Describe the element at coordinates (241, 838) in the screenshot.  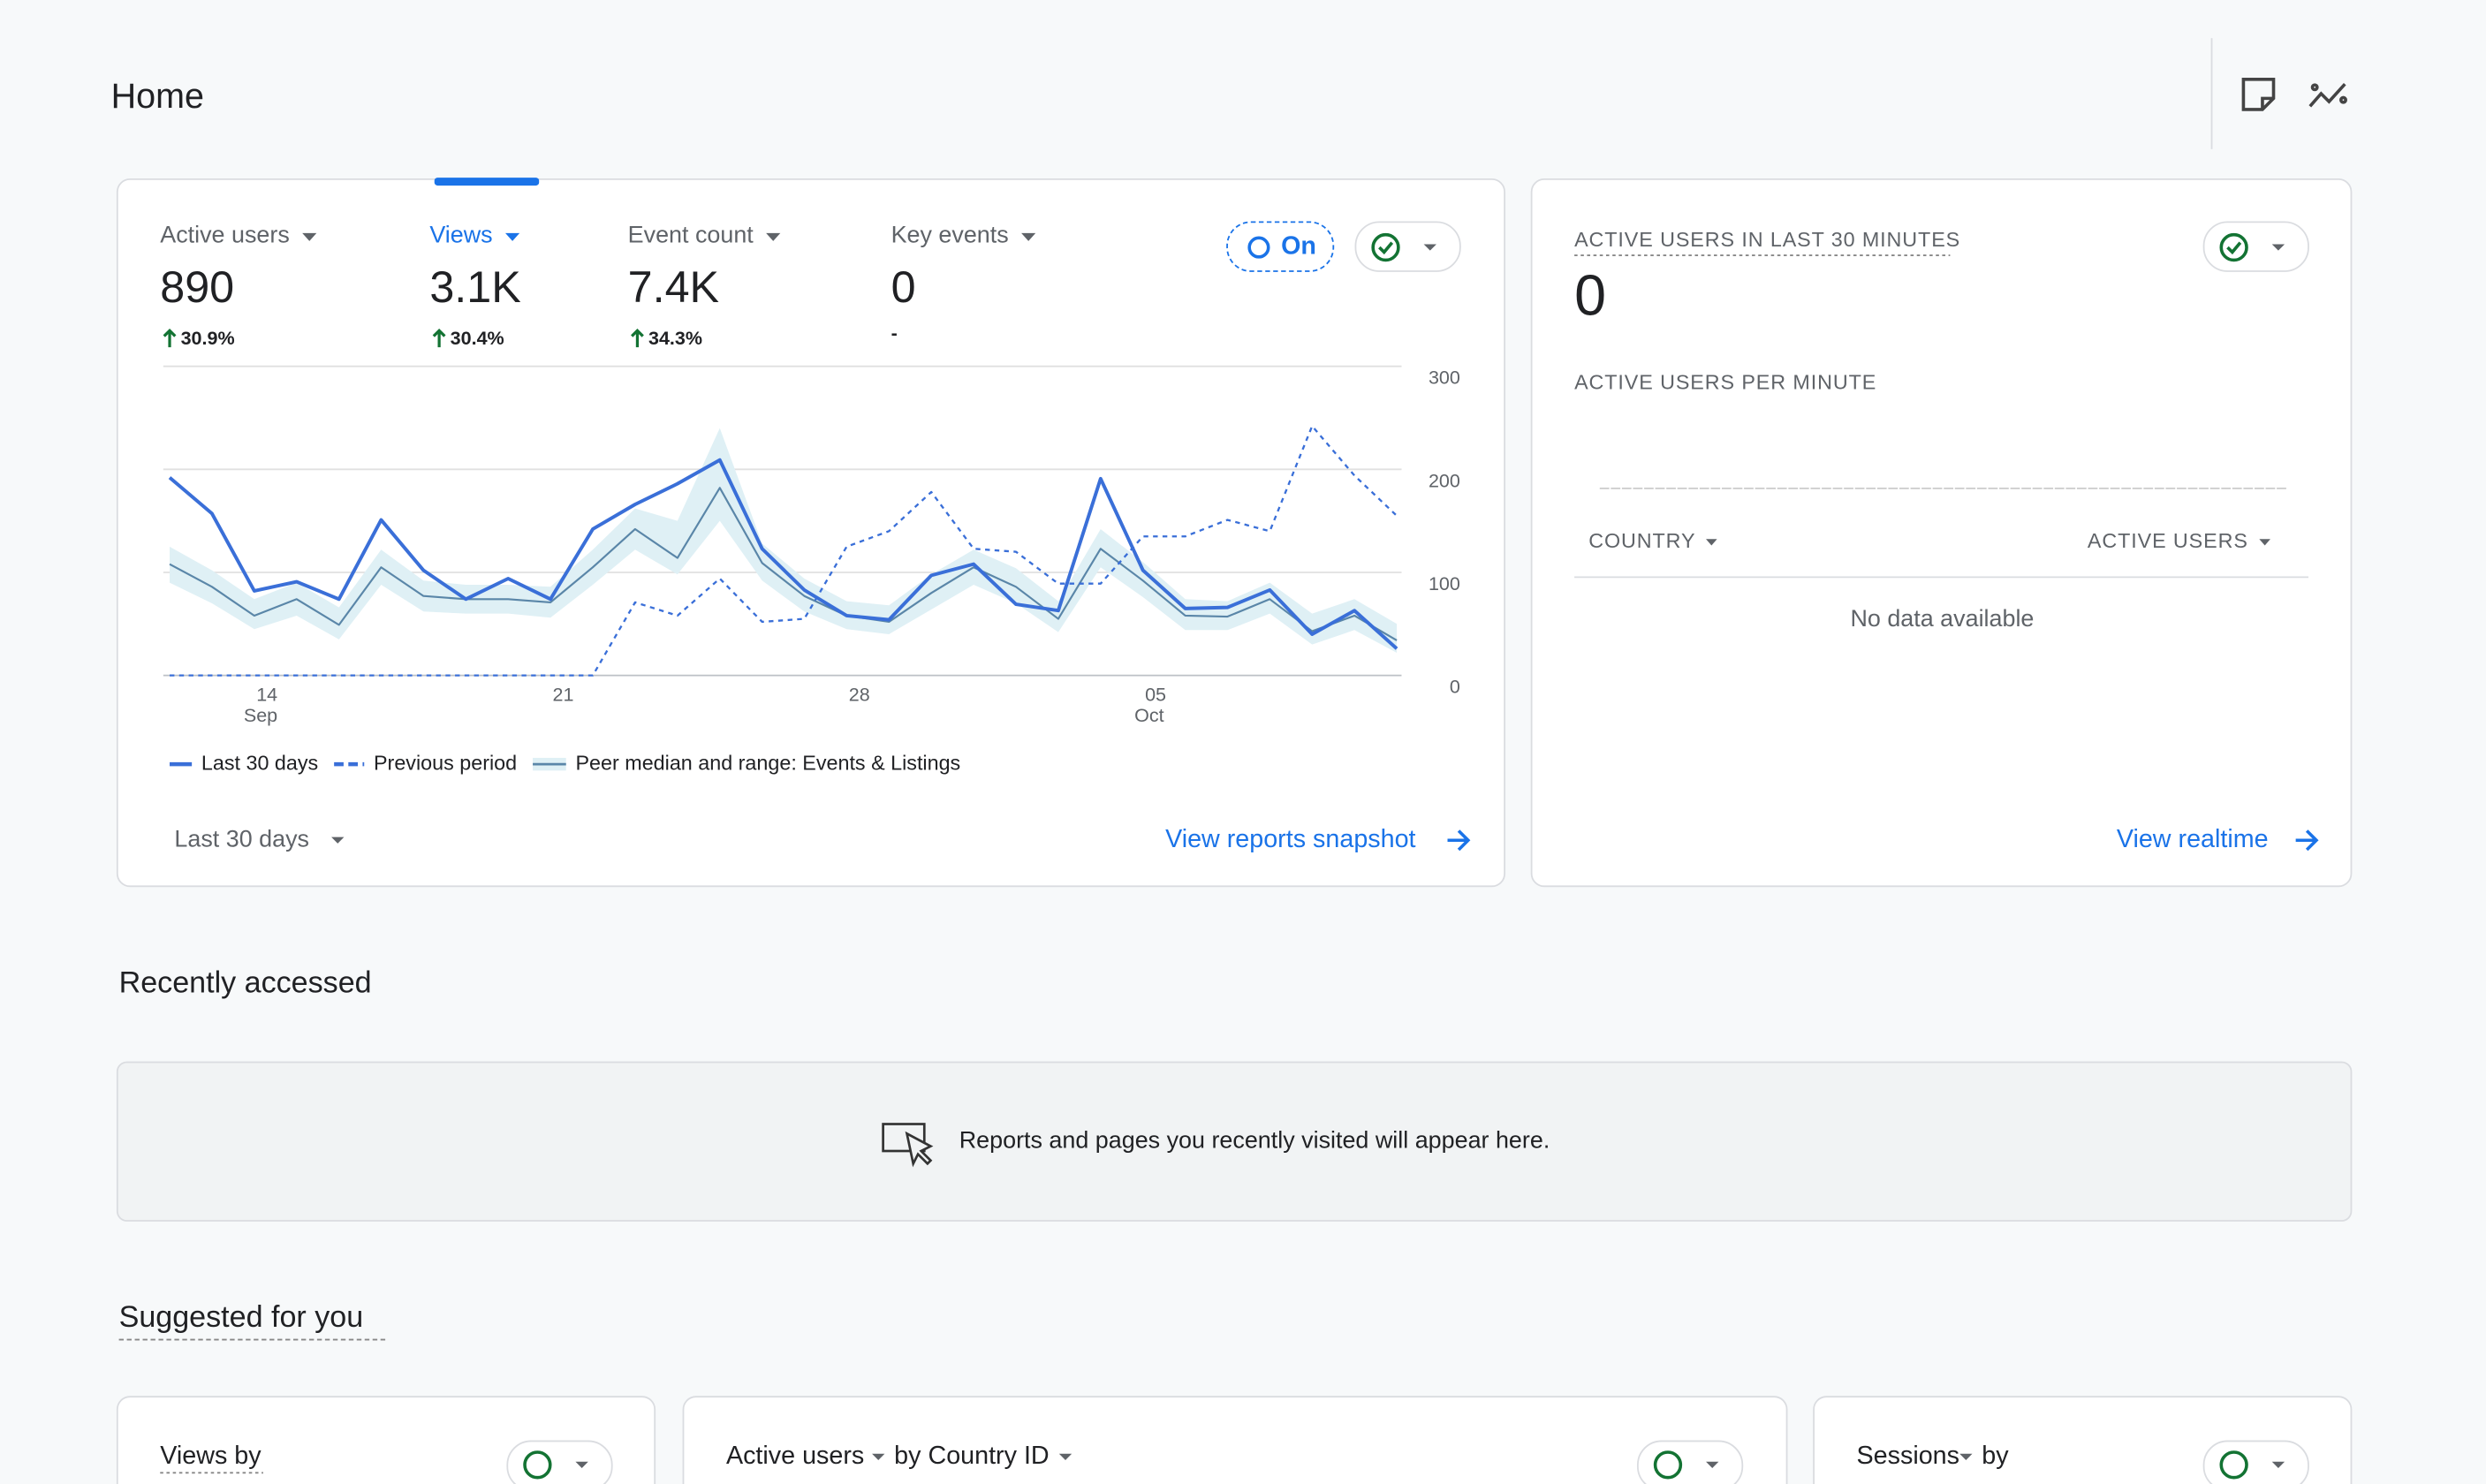
I see `date-range: Last 30 days` at that location.